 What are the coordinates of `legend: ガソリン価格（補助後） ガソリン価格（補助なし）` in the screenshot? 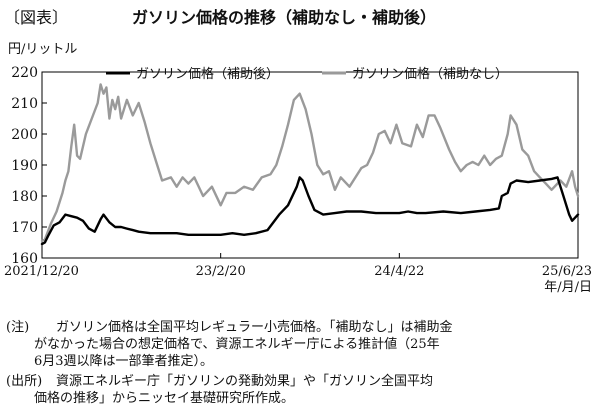 It's located at (307, 74).